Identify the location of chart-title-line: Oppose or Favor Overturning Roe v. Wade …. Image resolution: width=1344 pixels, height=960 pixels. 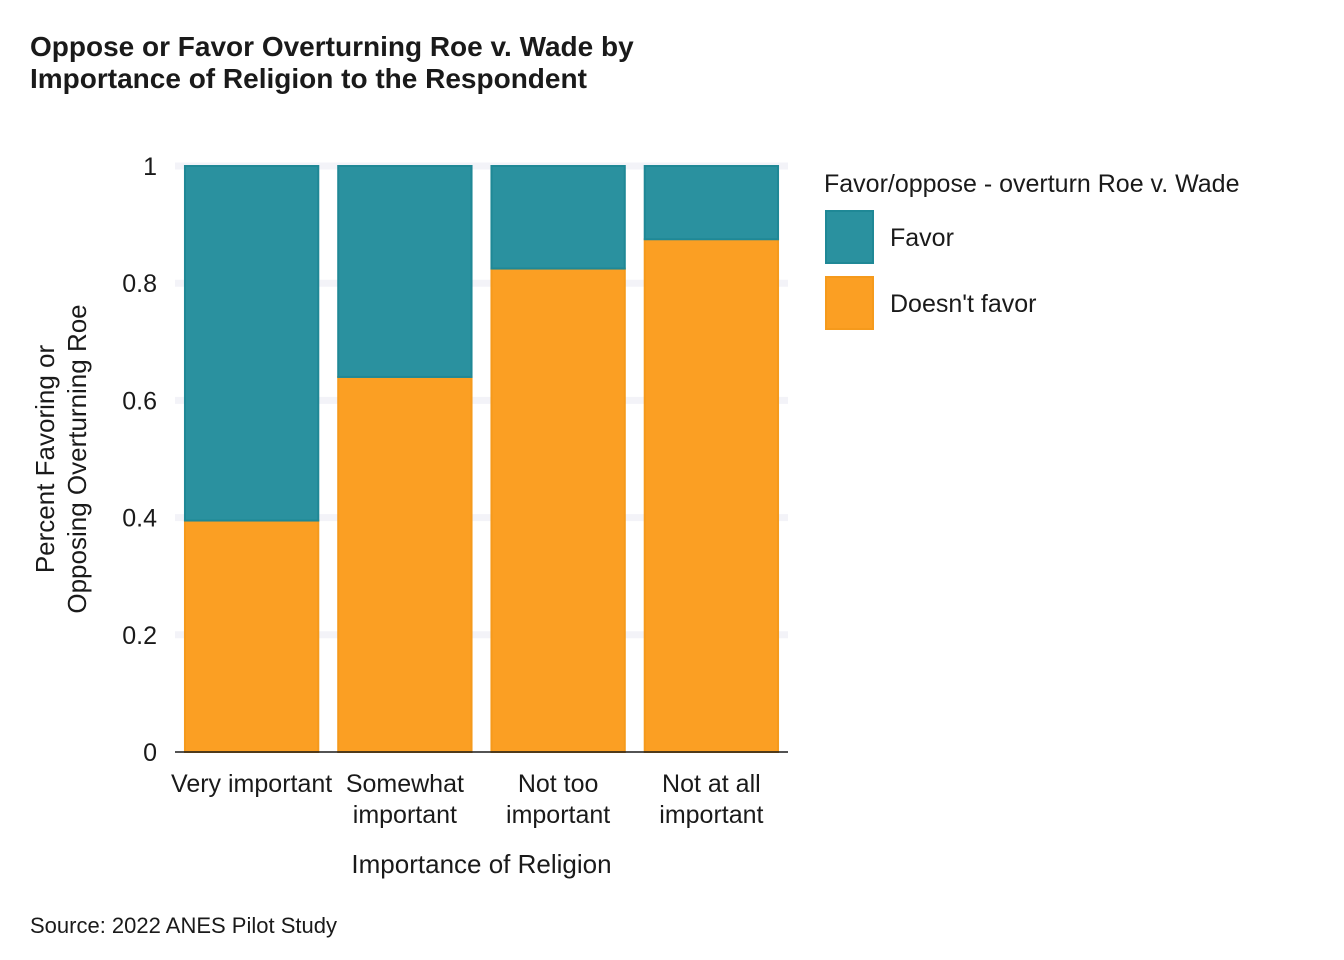
(332, 46).